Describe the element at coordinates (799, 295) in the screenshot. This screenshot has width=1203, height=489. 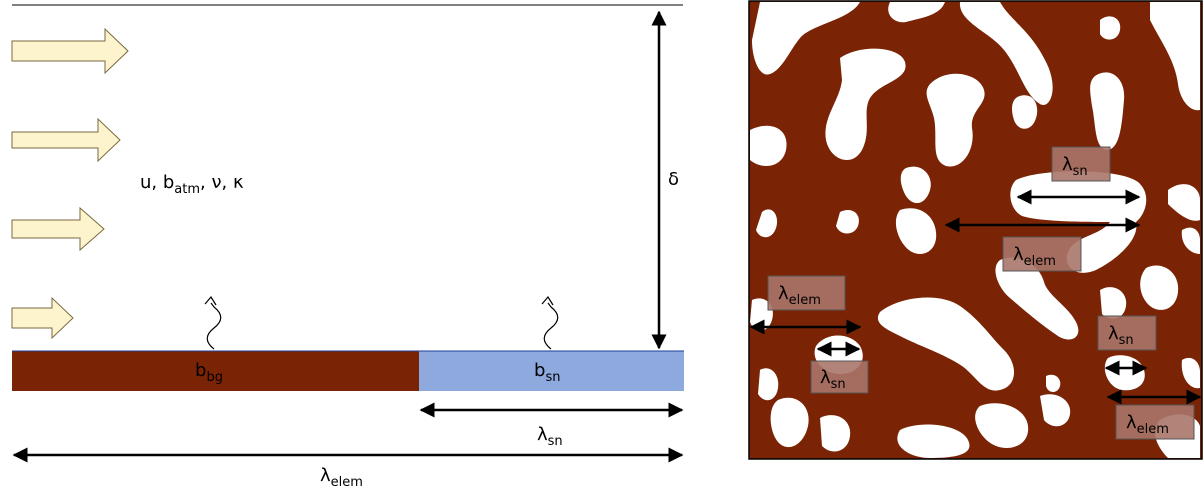
I see `label-lambda-elem-2: λelem` at that location.